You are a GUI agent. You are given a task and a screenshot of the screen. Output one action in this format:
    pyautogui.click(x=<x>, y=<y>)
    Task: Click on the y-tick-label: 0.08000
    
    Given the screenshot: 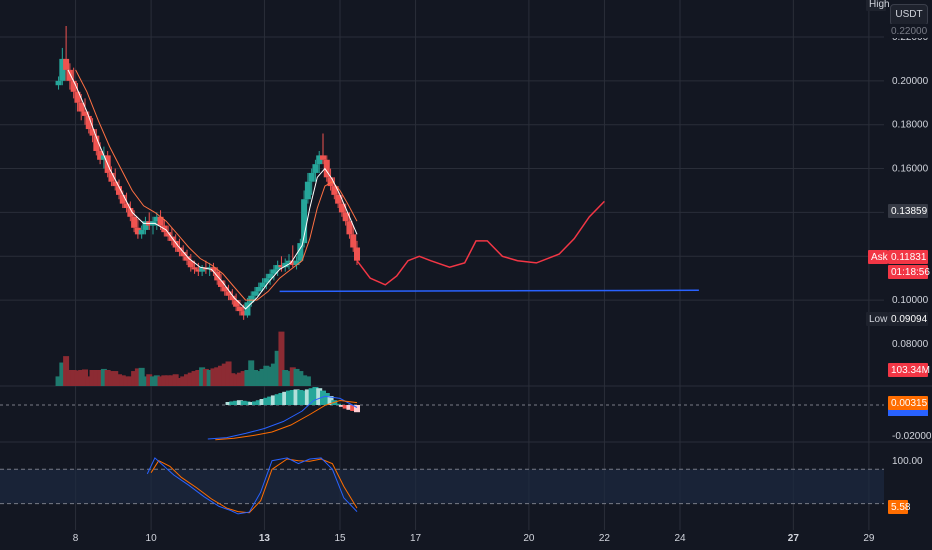 What is the action you would take?
    pyautogui.click(x=910, y=344)
    